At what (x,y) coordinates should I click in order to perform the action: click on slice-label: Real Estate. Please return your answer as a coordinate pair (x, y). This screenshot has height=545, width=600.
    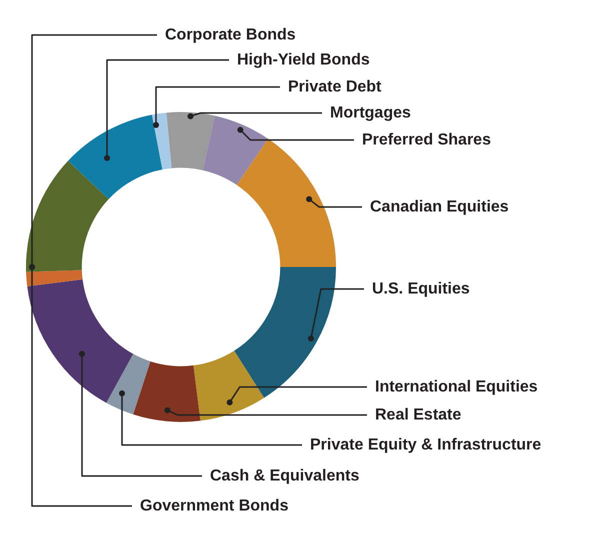
    Looking at the image, I should click on (418, 415).